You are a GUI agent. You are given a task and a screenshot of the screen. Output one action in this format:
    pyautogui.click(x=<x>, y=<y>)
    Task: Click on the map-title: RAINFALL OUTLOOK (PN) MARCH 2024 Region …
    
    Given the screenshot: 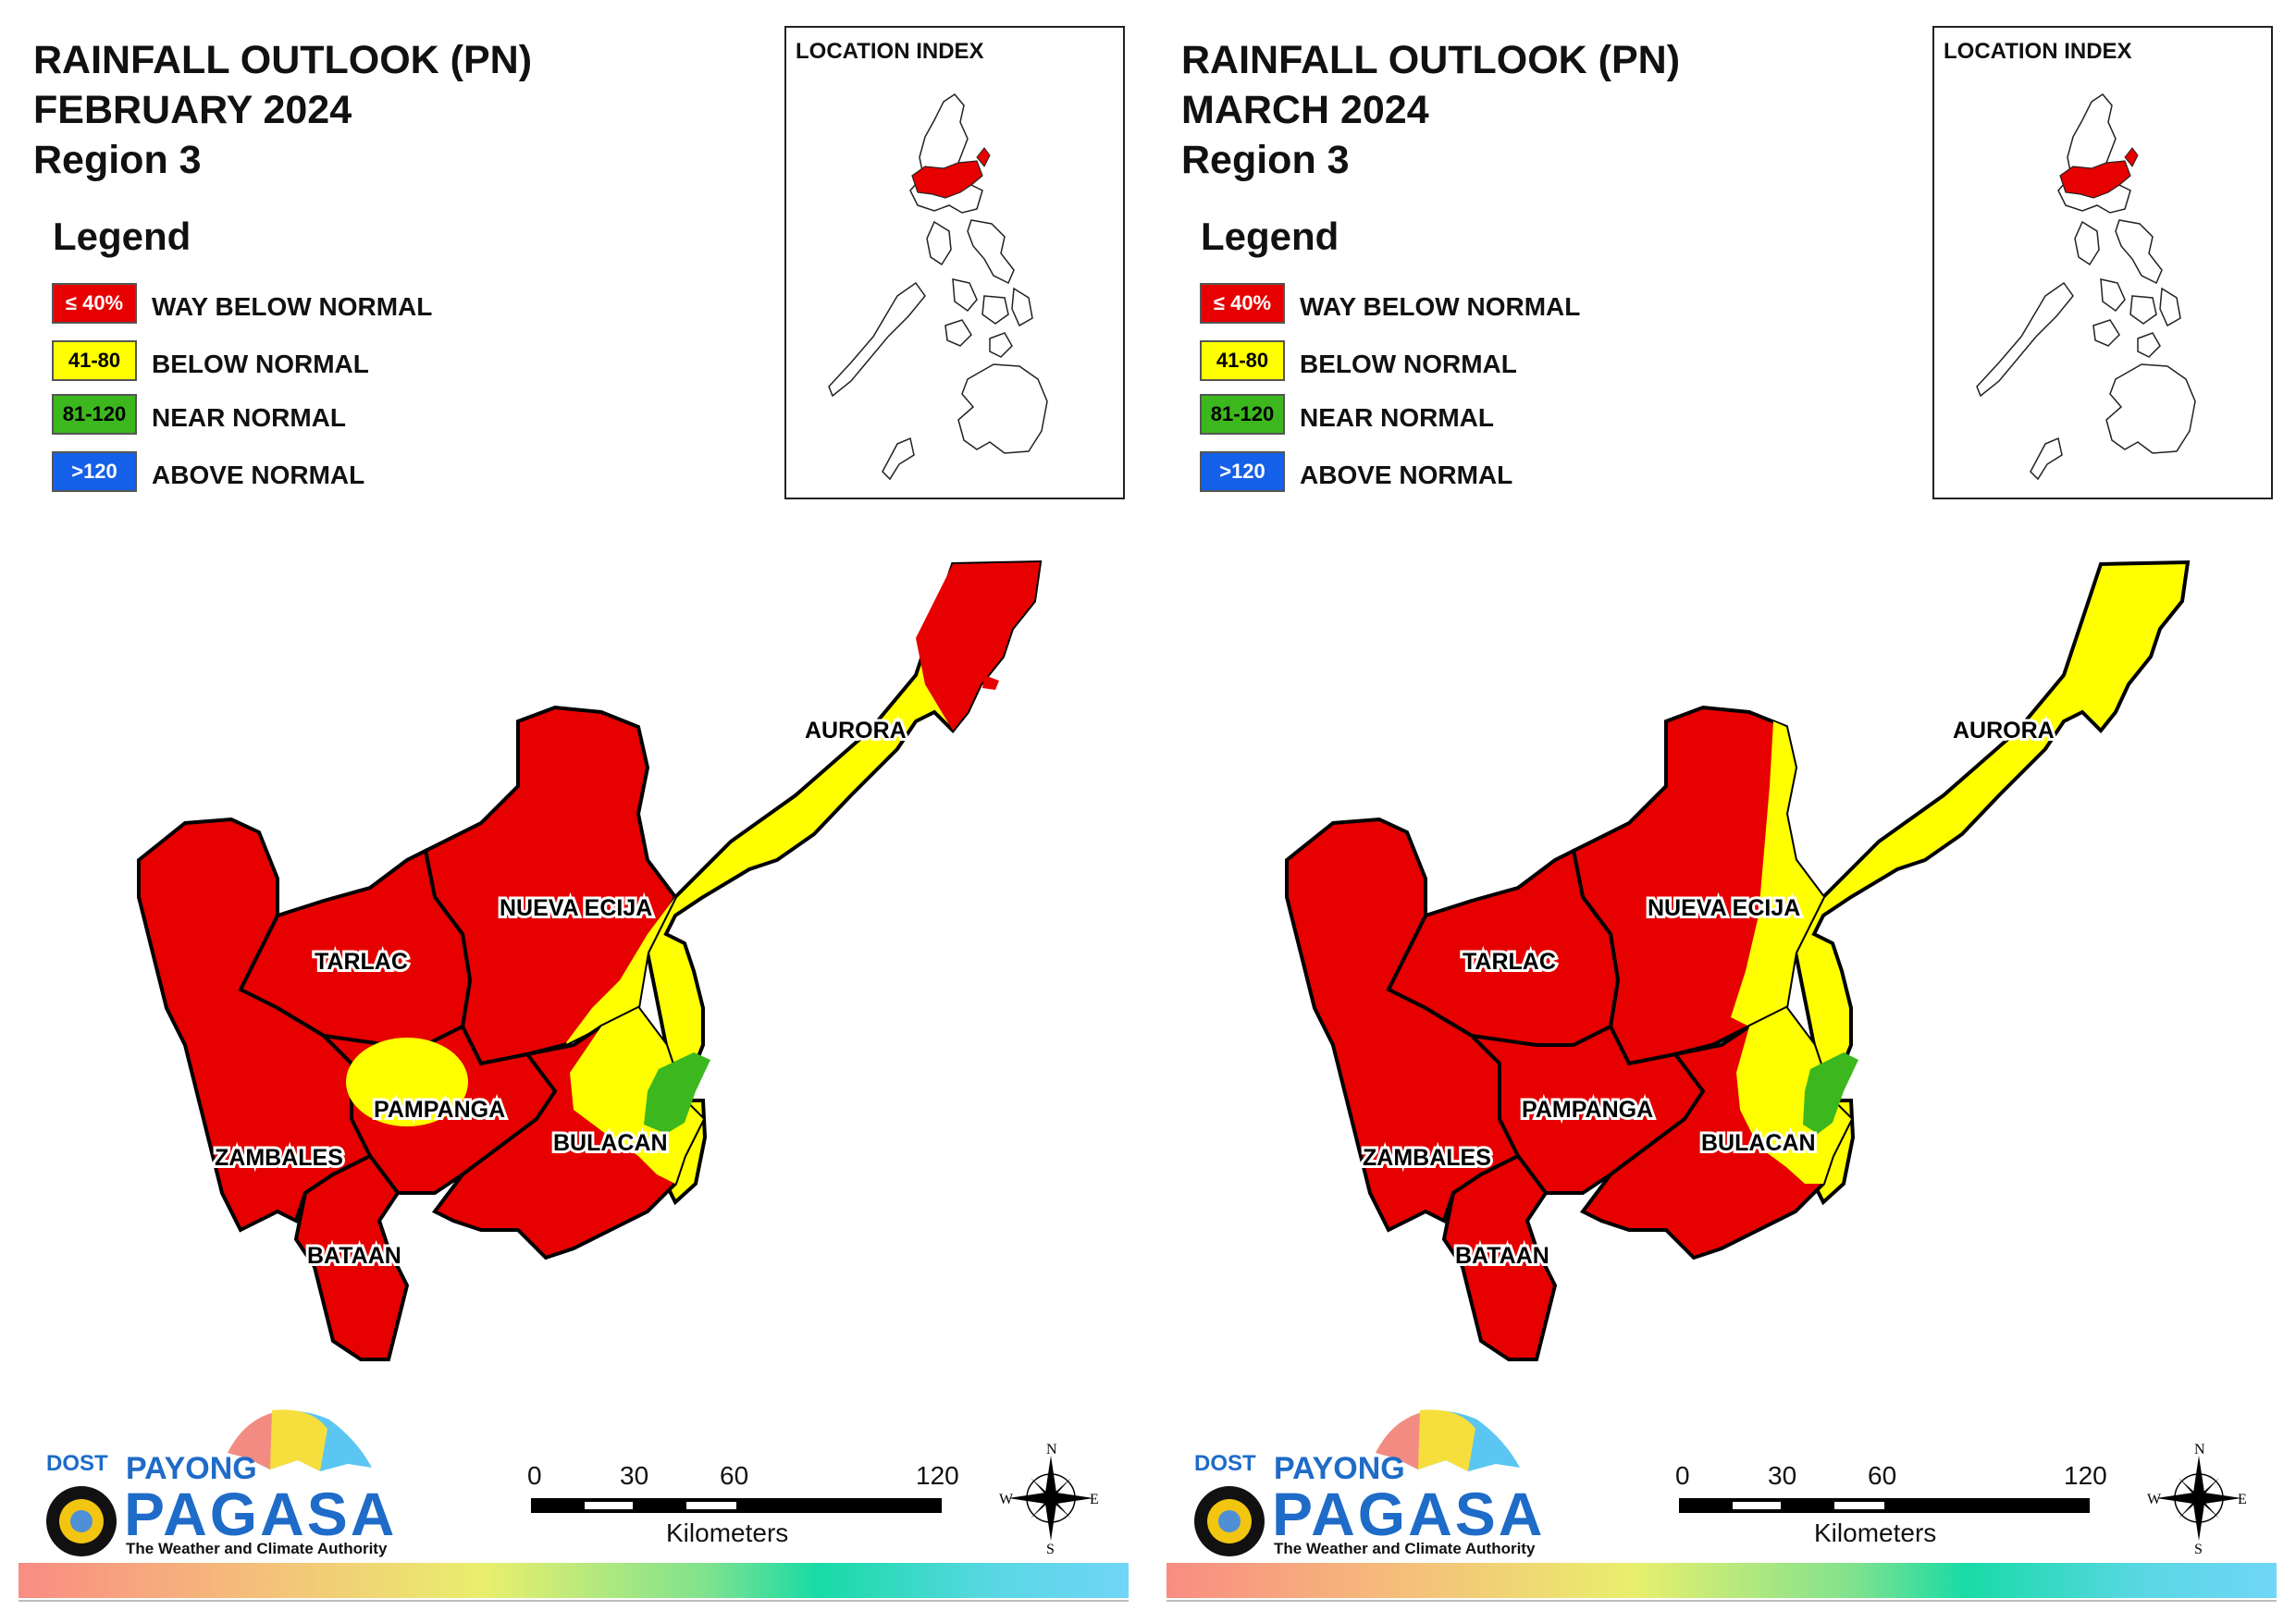 What is the action you would take?
    pyautogui.click(x=1430, y=110)
    